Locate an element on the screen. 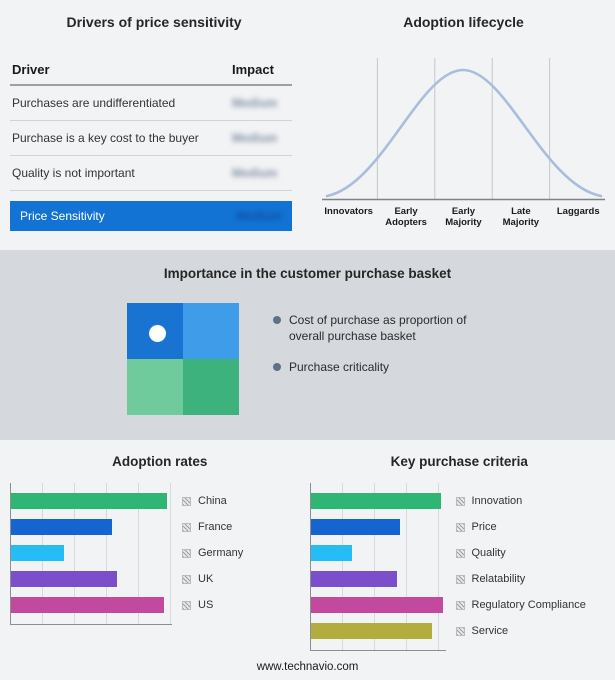  legend-label: Quality is located at coordinates (488, 553).